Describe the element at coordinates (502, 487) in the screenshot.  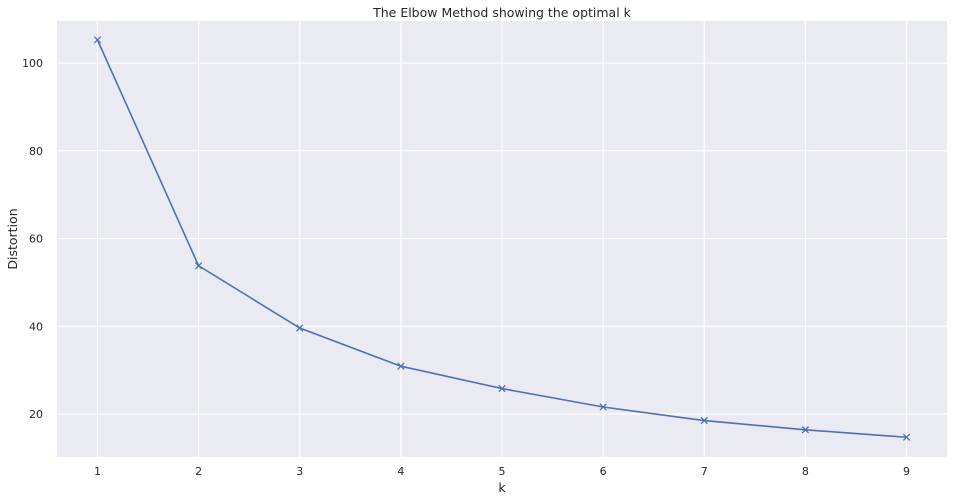
I see `x-axis-label: k` at that location.